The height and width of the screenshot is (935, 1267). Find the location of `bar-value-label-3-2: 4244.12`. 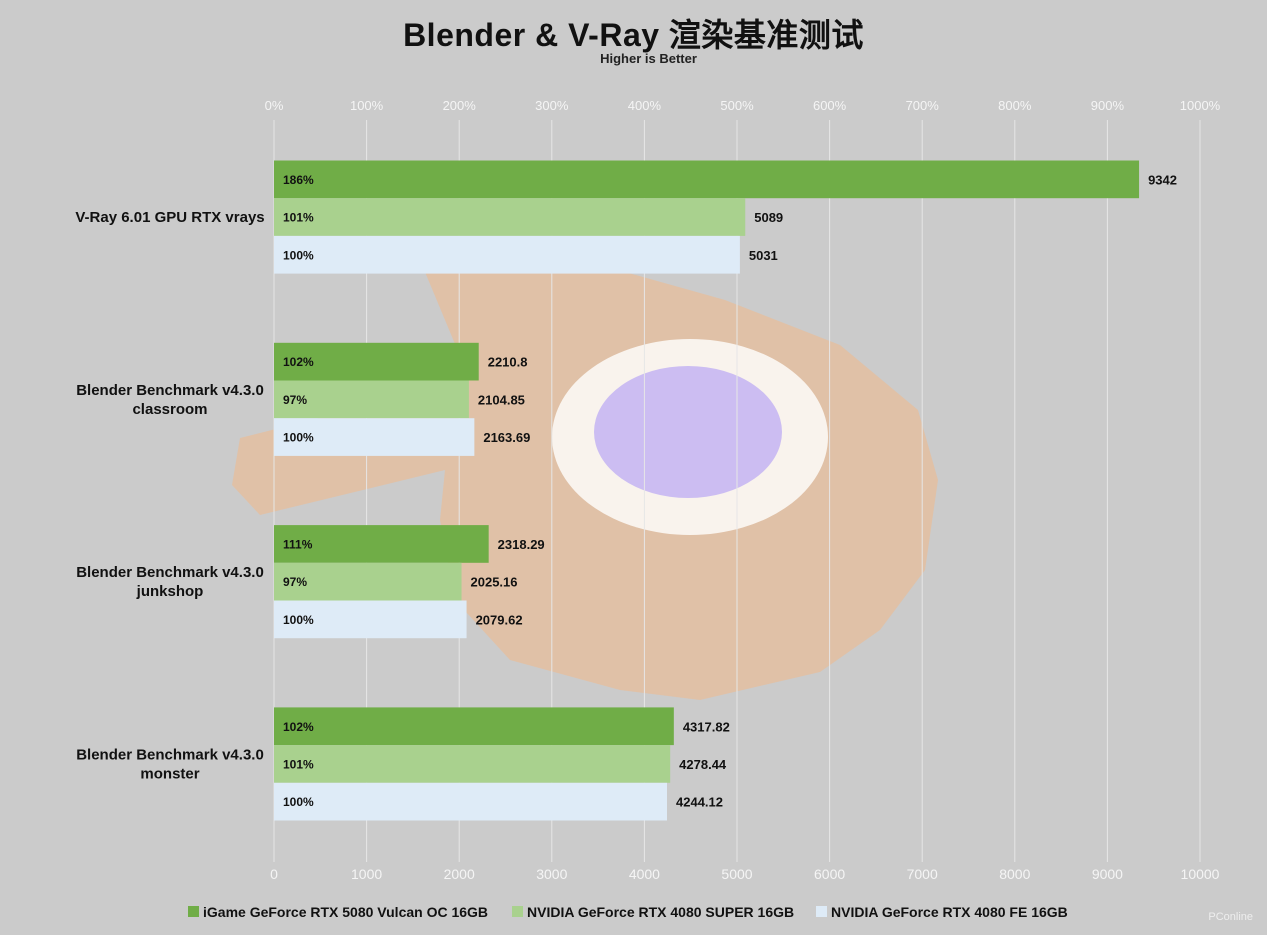

bar-value-label-3-2: 4244.12 is located at coordinates (699, 802).